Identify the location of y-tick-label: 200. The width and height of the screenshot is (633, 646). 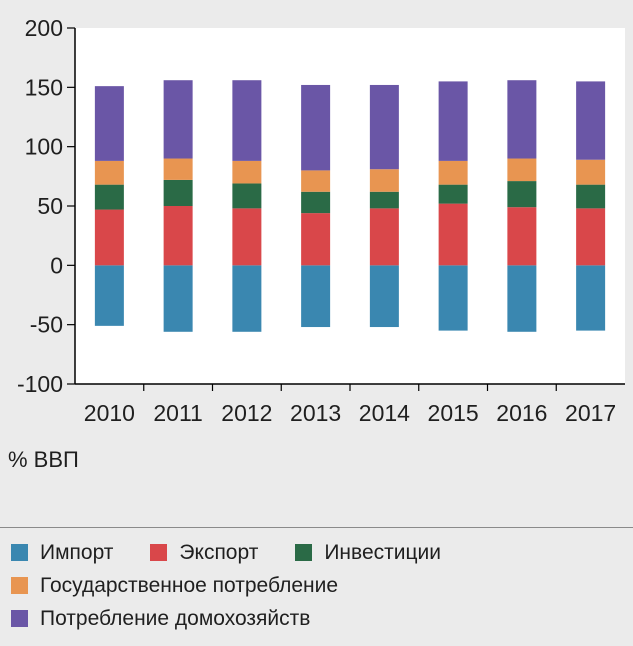
(44, 28).